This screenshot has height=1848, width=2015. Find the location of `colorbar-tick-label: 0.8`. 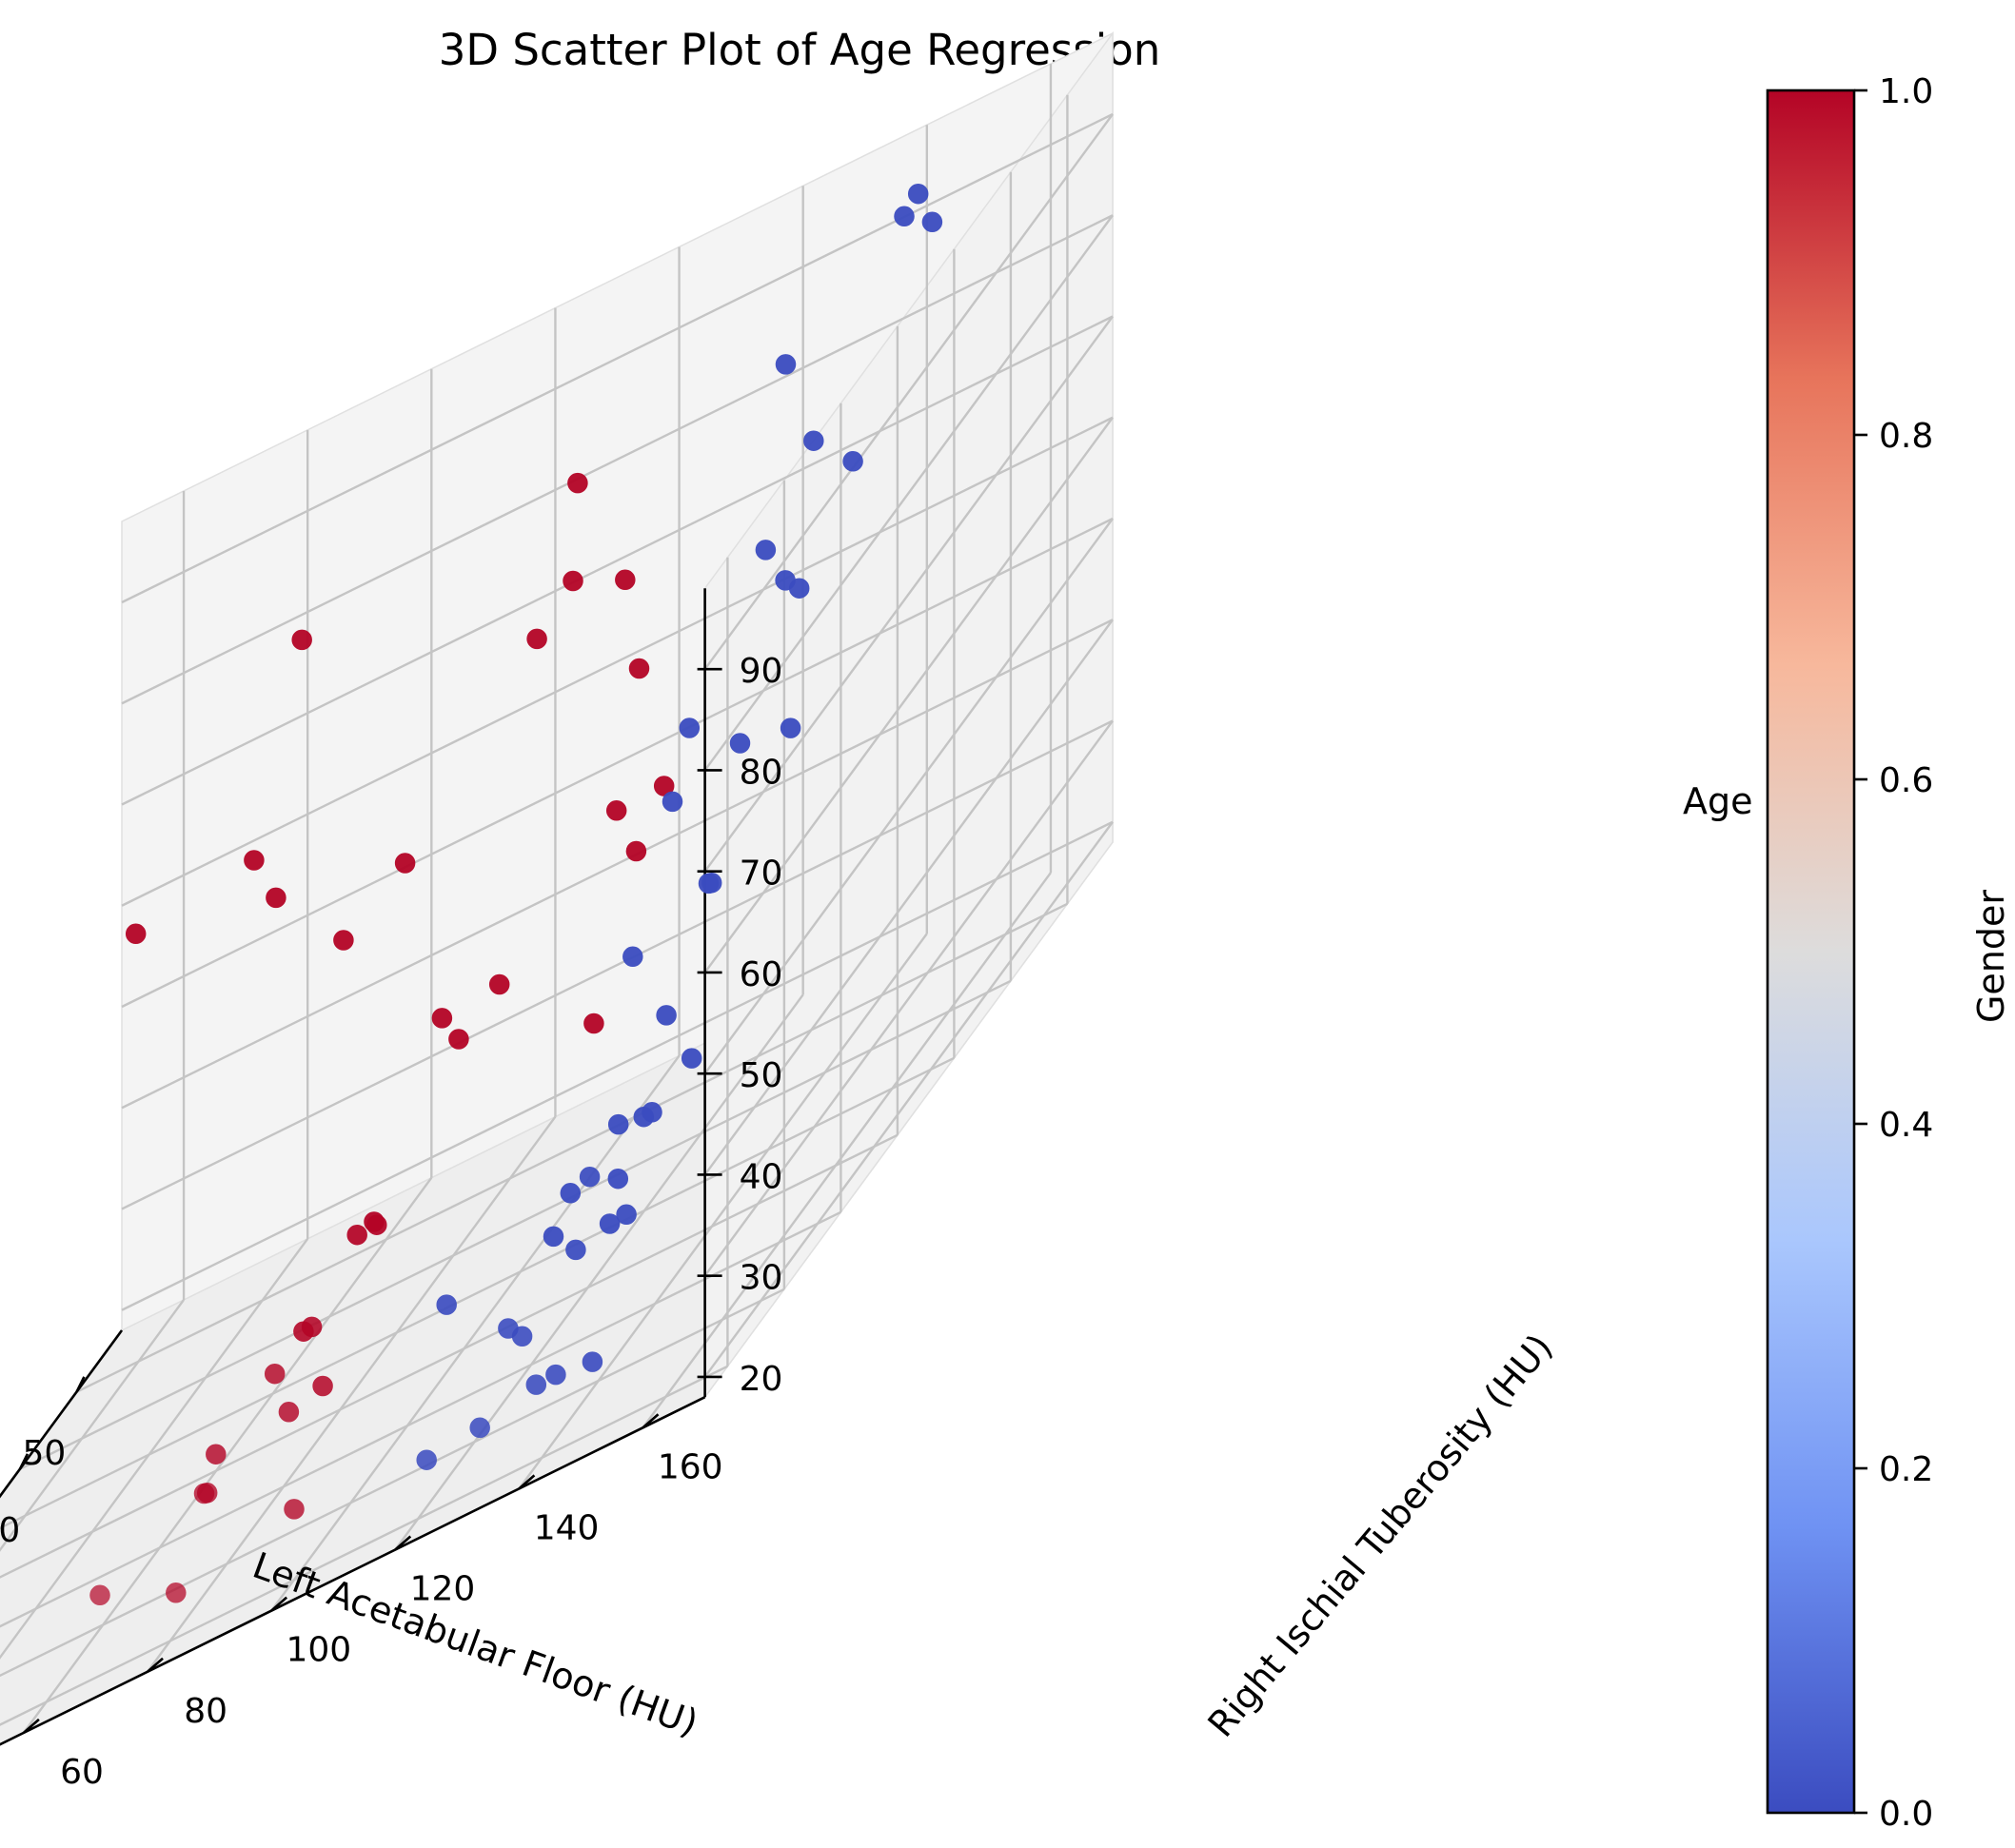

colorbar-tick-label: 0.8 is located at coordinates (1906, 436).